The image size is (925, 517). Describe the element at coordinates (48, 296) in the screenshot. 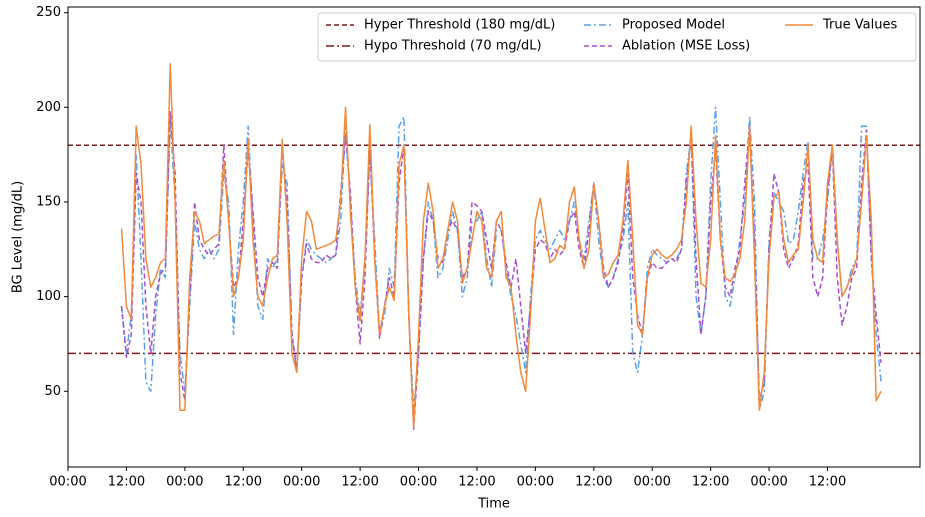

I see `y-tick-label: 100` at that location.